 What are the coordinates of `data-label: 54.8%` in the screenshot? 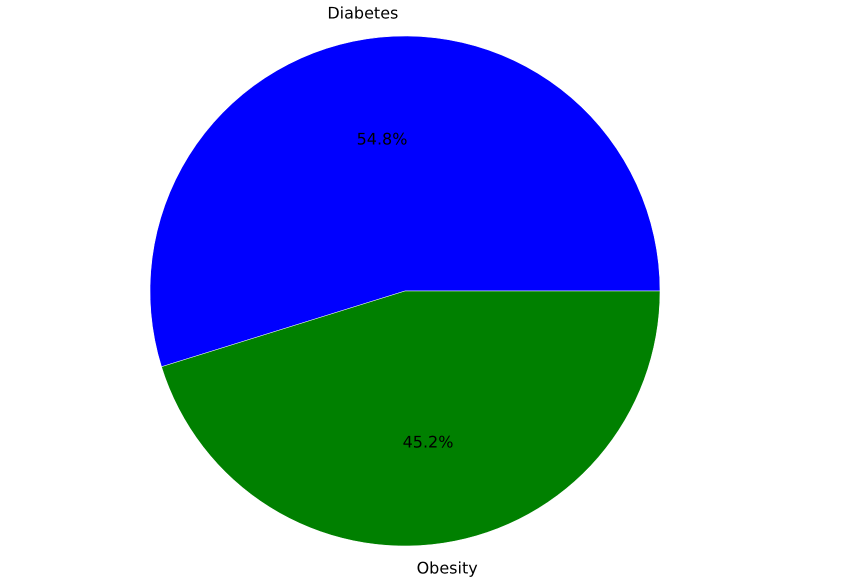 It's located at (382, 139).